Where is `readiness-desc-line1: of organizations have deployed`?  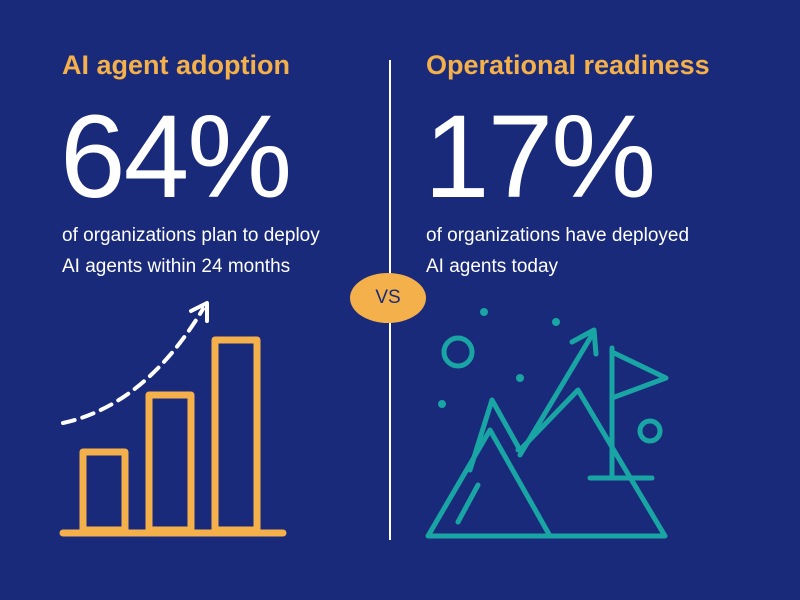 readiness-desc-line1: of organizations have deployed is located at coordinates (558, 235).